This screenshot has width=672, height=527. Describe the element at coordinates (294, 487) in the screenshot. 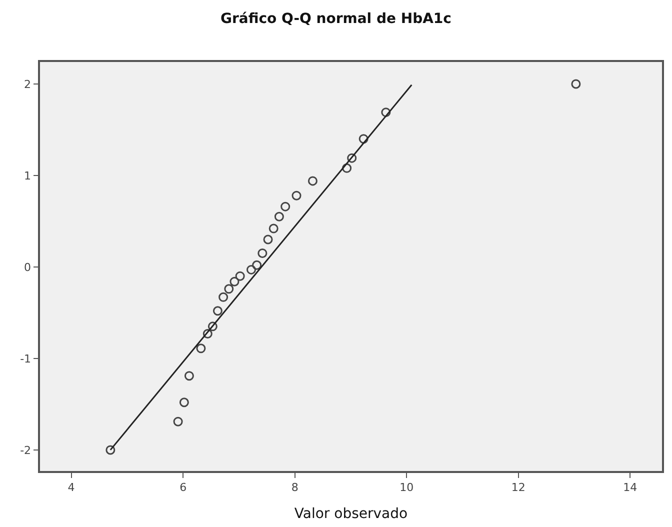

I see `x-tick-label: 8` at that location.